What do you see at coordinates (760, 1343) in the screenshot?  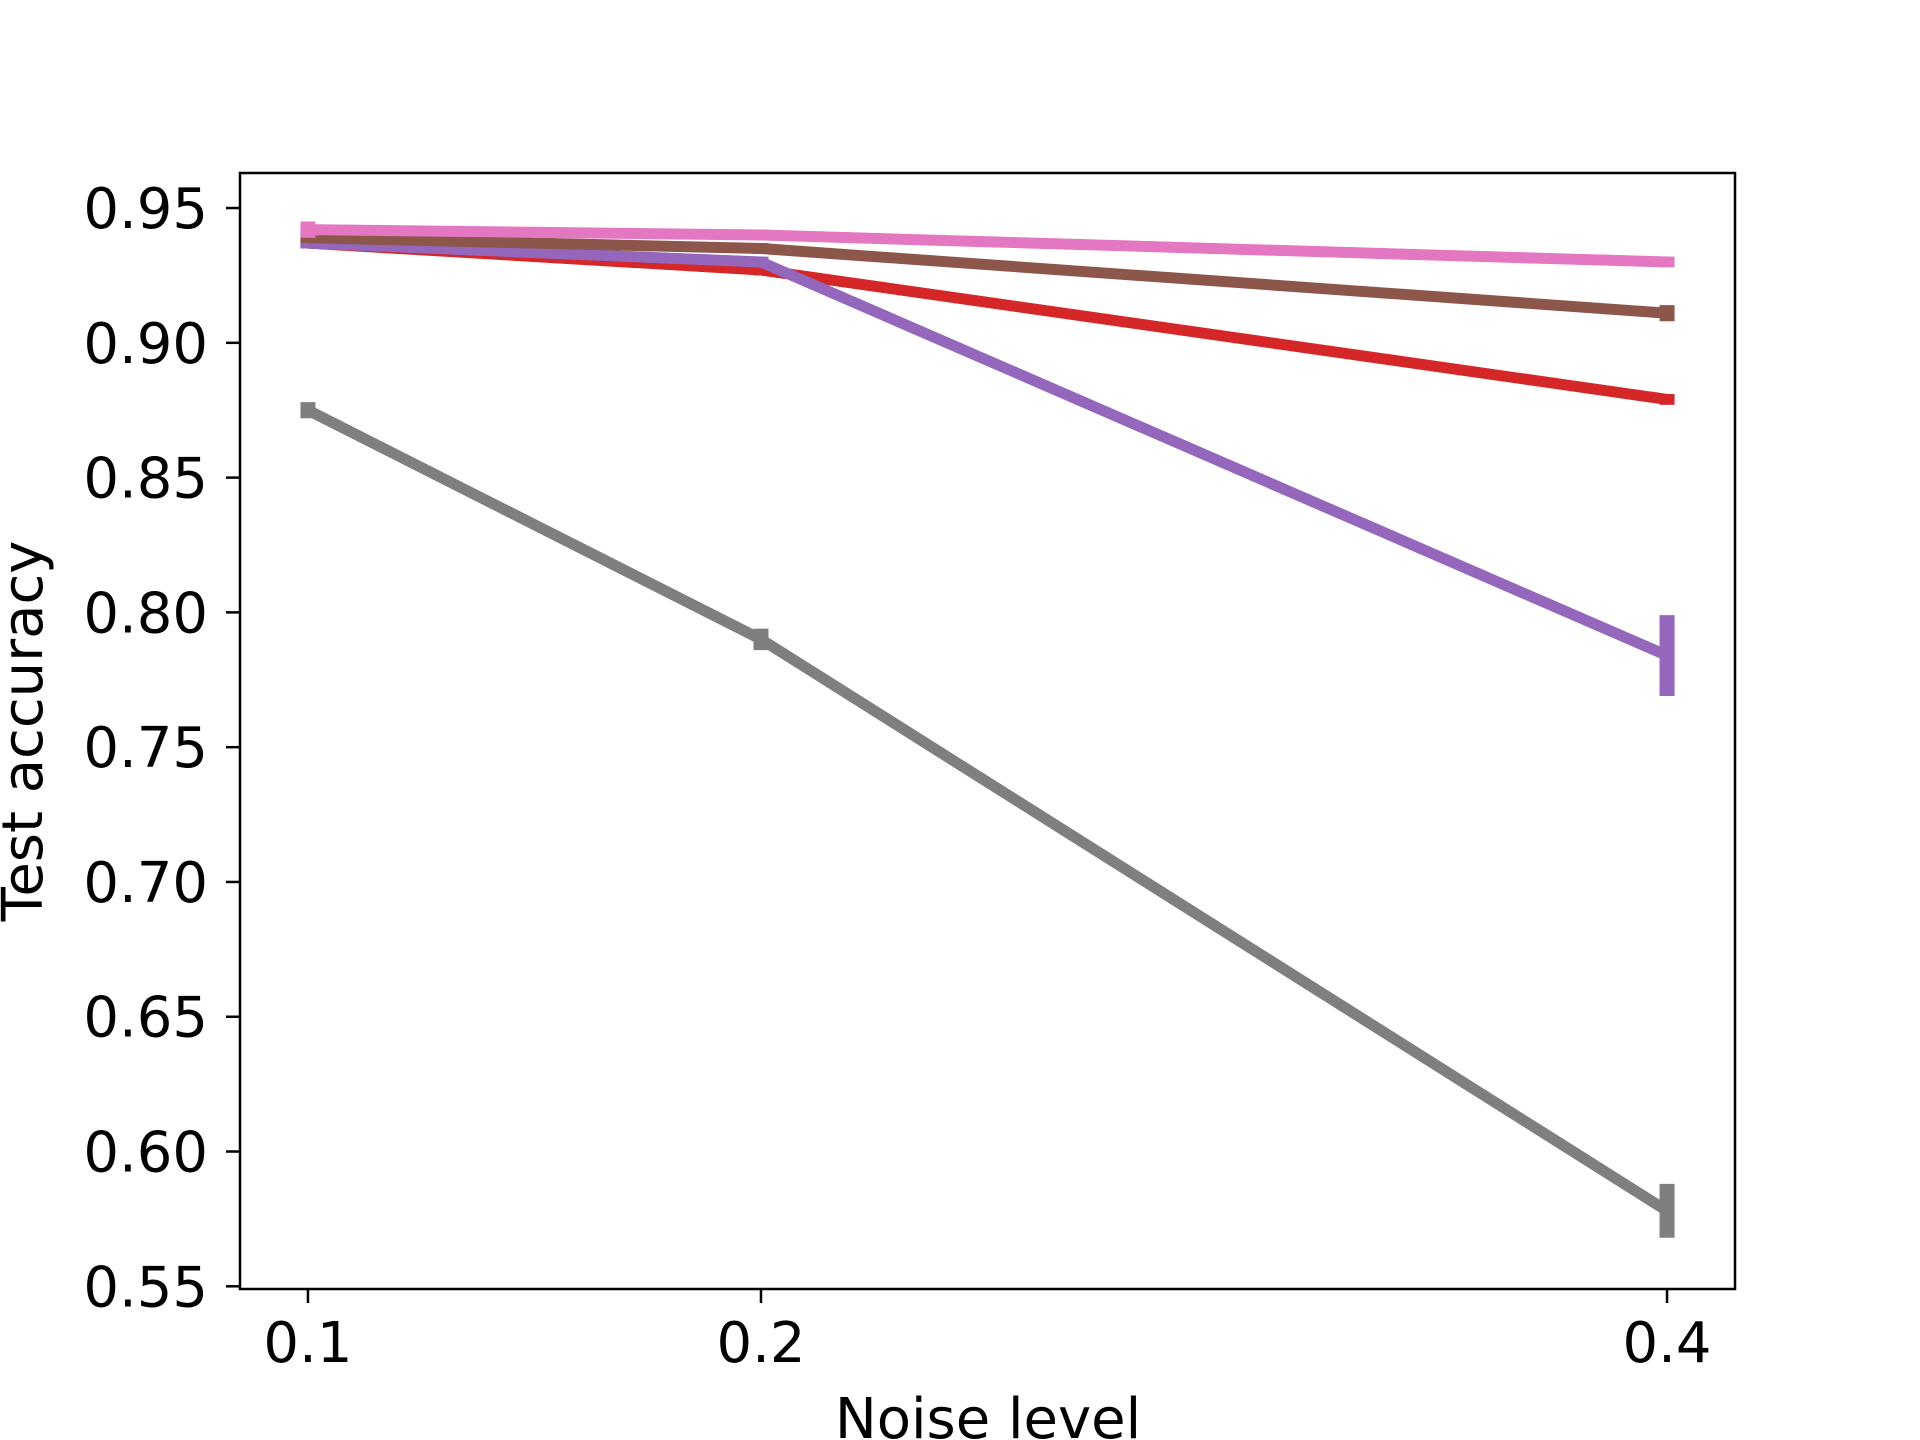 I see `x-tick-label: 0.2` at bounding box center [760, 1343].